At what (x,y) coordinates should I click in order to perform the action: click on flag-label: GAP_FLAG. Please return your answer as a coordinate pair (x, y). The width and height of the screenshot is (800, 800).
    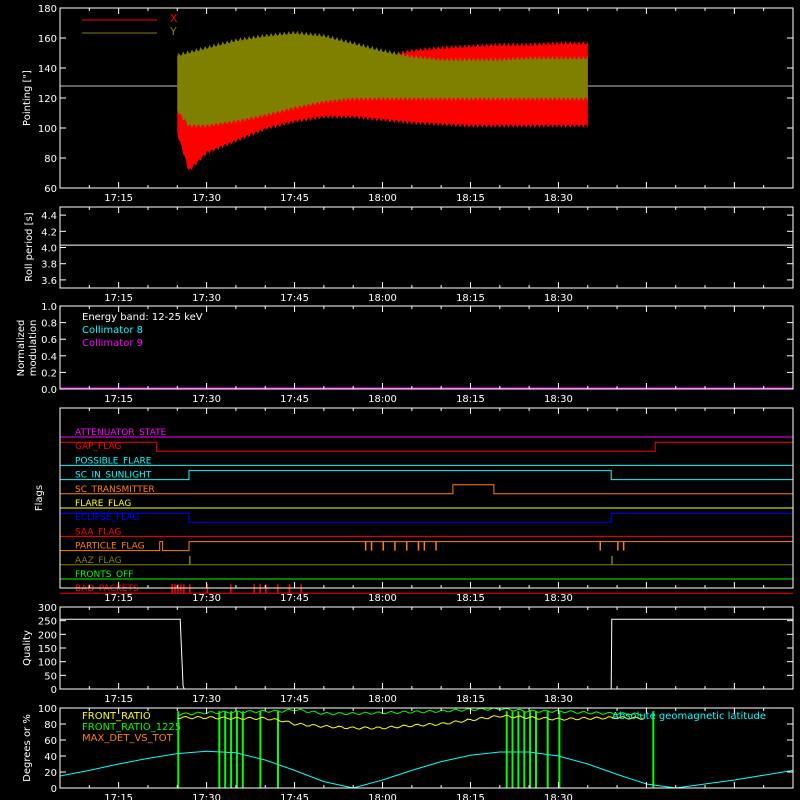
    Looking at the image, I should click on (98, 447).